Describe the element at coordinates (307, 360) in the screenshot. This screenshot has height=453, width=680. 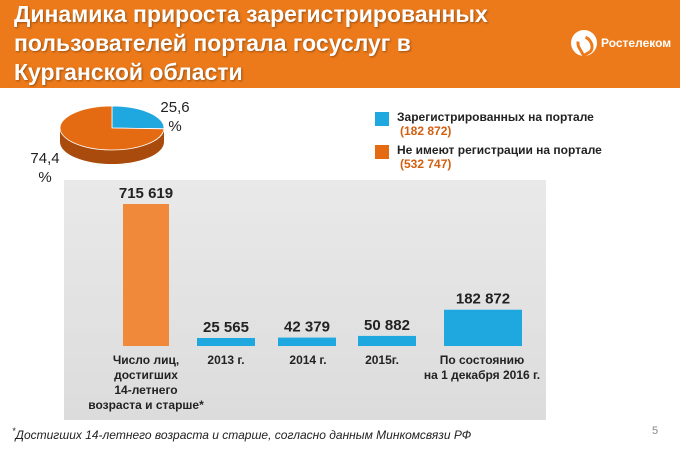
I see `category-label-2: 2014 г.` at that location.